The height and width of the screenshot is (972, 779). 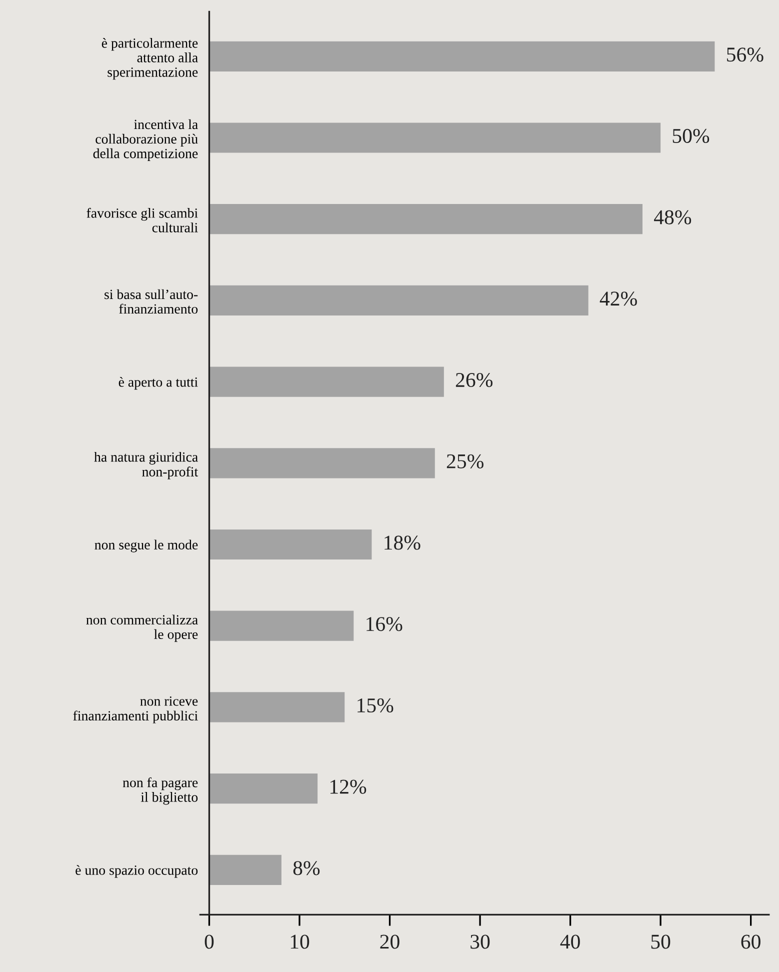 What do you see at coordinates (691, 136) in the screenshot?
I see `data-label: 50%` at bounding box center [691, 136].